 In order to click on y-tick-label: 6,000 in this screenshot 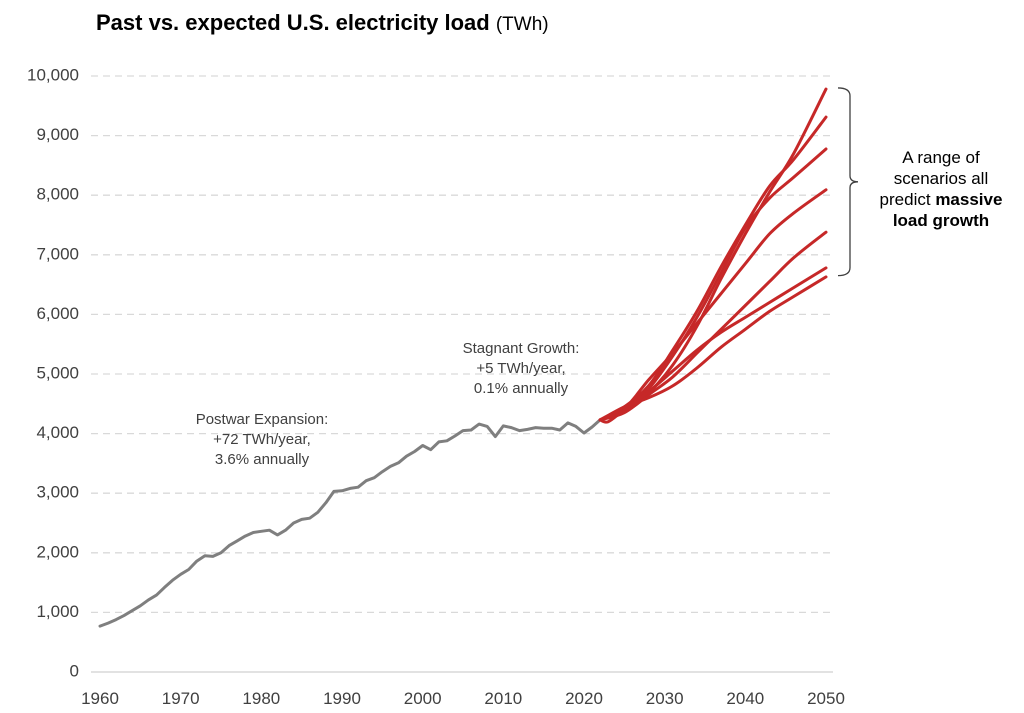, I will do `click(57, 313)`.